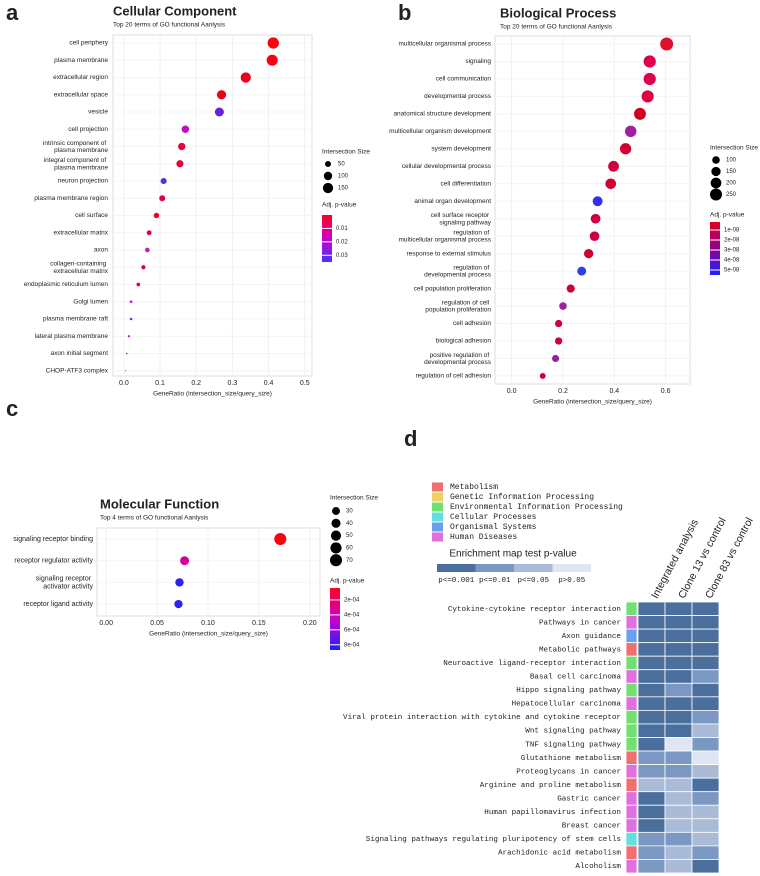 The image size is (760, 876). What do you see at coordinates (12, 12) in the screenshot?
I see `panel-letter: a` at bounding box center [12, 12].